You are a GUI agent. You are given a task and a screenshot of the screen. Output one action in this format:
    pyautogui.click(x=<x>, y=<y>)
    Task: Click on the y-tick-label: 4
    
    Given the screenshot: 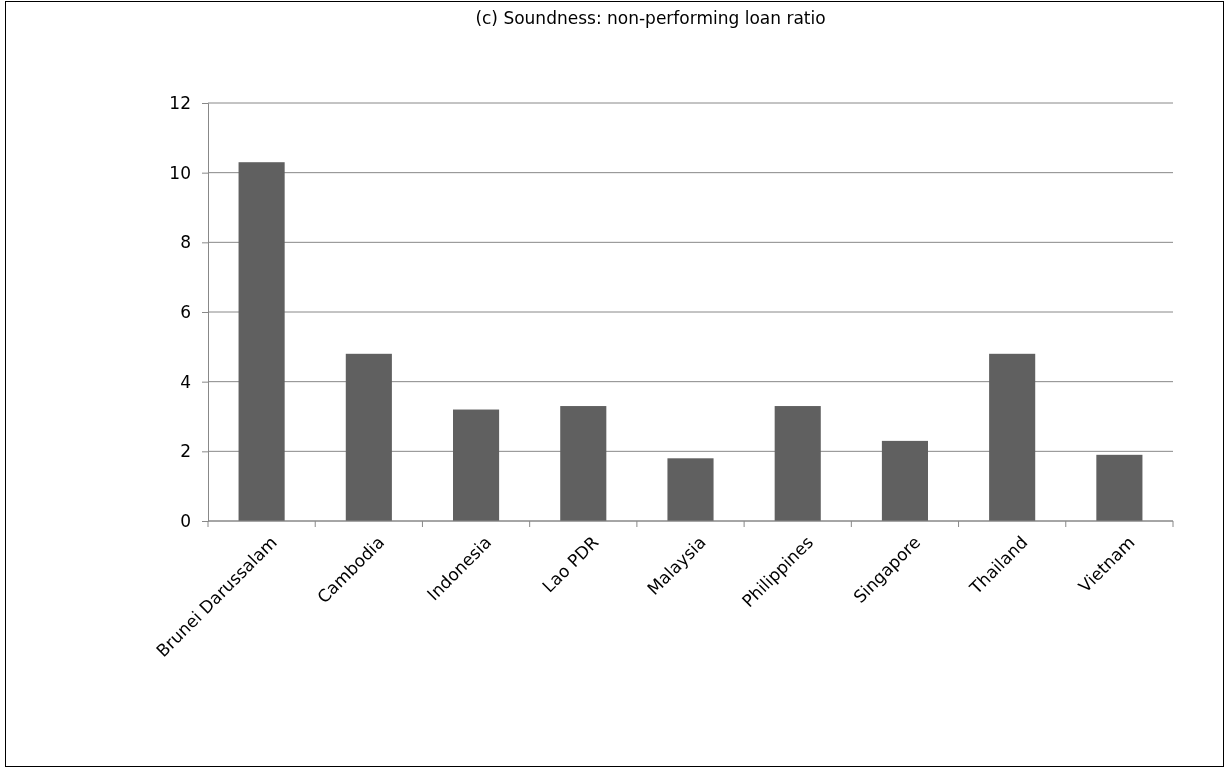 What is the action you would take?
    pyautogui.click(x=185, y=381)
    